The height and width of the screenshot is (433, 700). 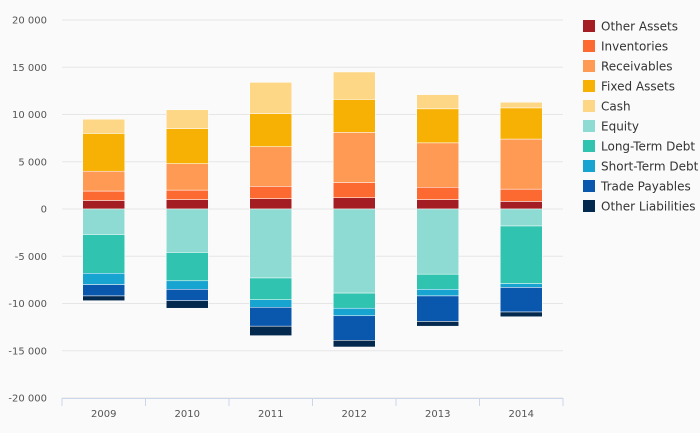 What do you see at coordinates (103, 205) in the screenshot?
I see `bar-segment-other-assets-2009` at bounding box center [103, 205].